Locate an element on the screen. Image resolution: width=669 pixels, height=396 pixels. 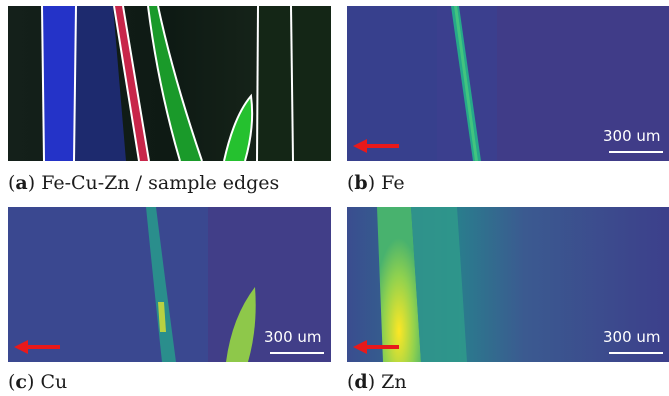
dark-blue-band is located at coordinates (100, 83).